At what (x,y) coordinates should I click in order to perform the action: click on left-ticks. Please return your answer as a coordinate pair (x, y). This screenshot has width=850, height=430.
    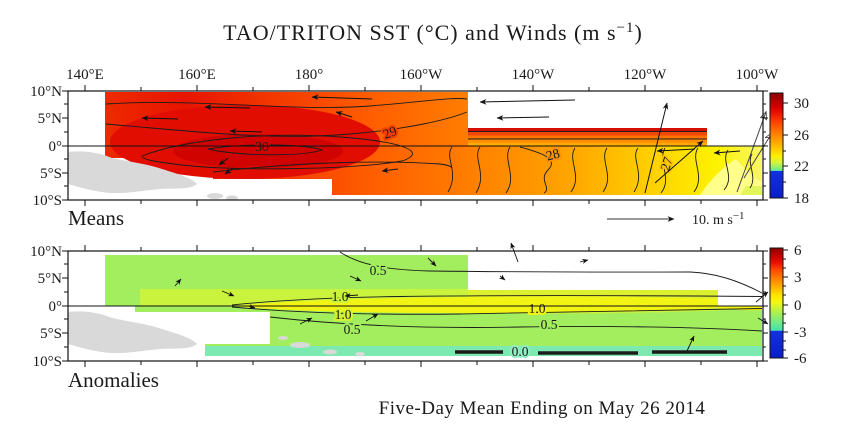
    Looking at the image, I should click on (65, 145).